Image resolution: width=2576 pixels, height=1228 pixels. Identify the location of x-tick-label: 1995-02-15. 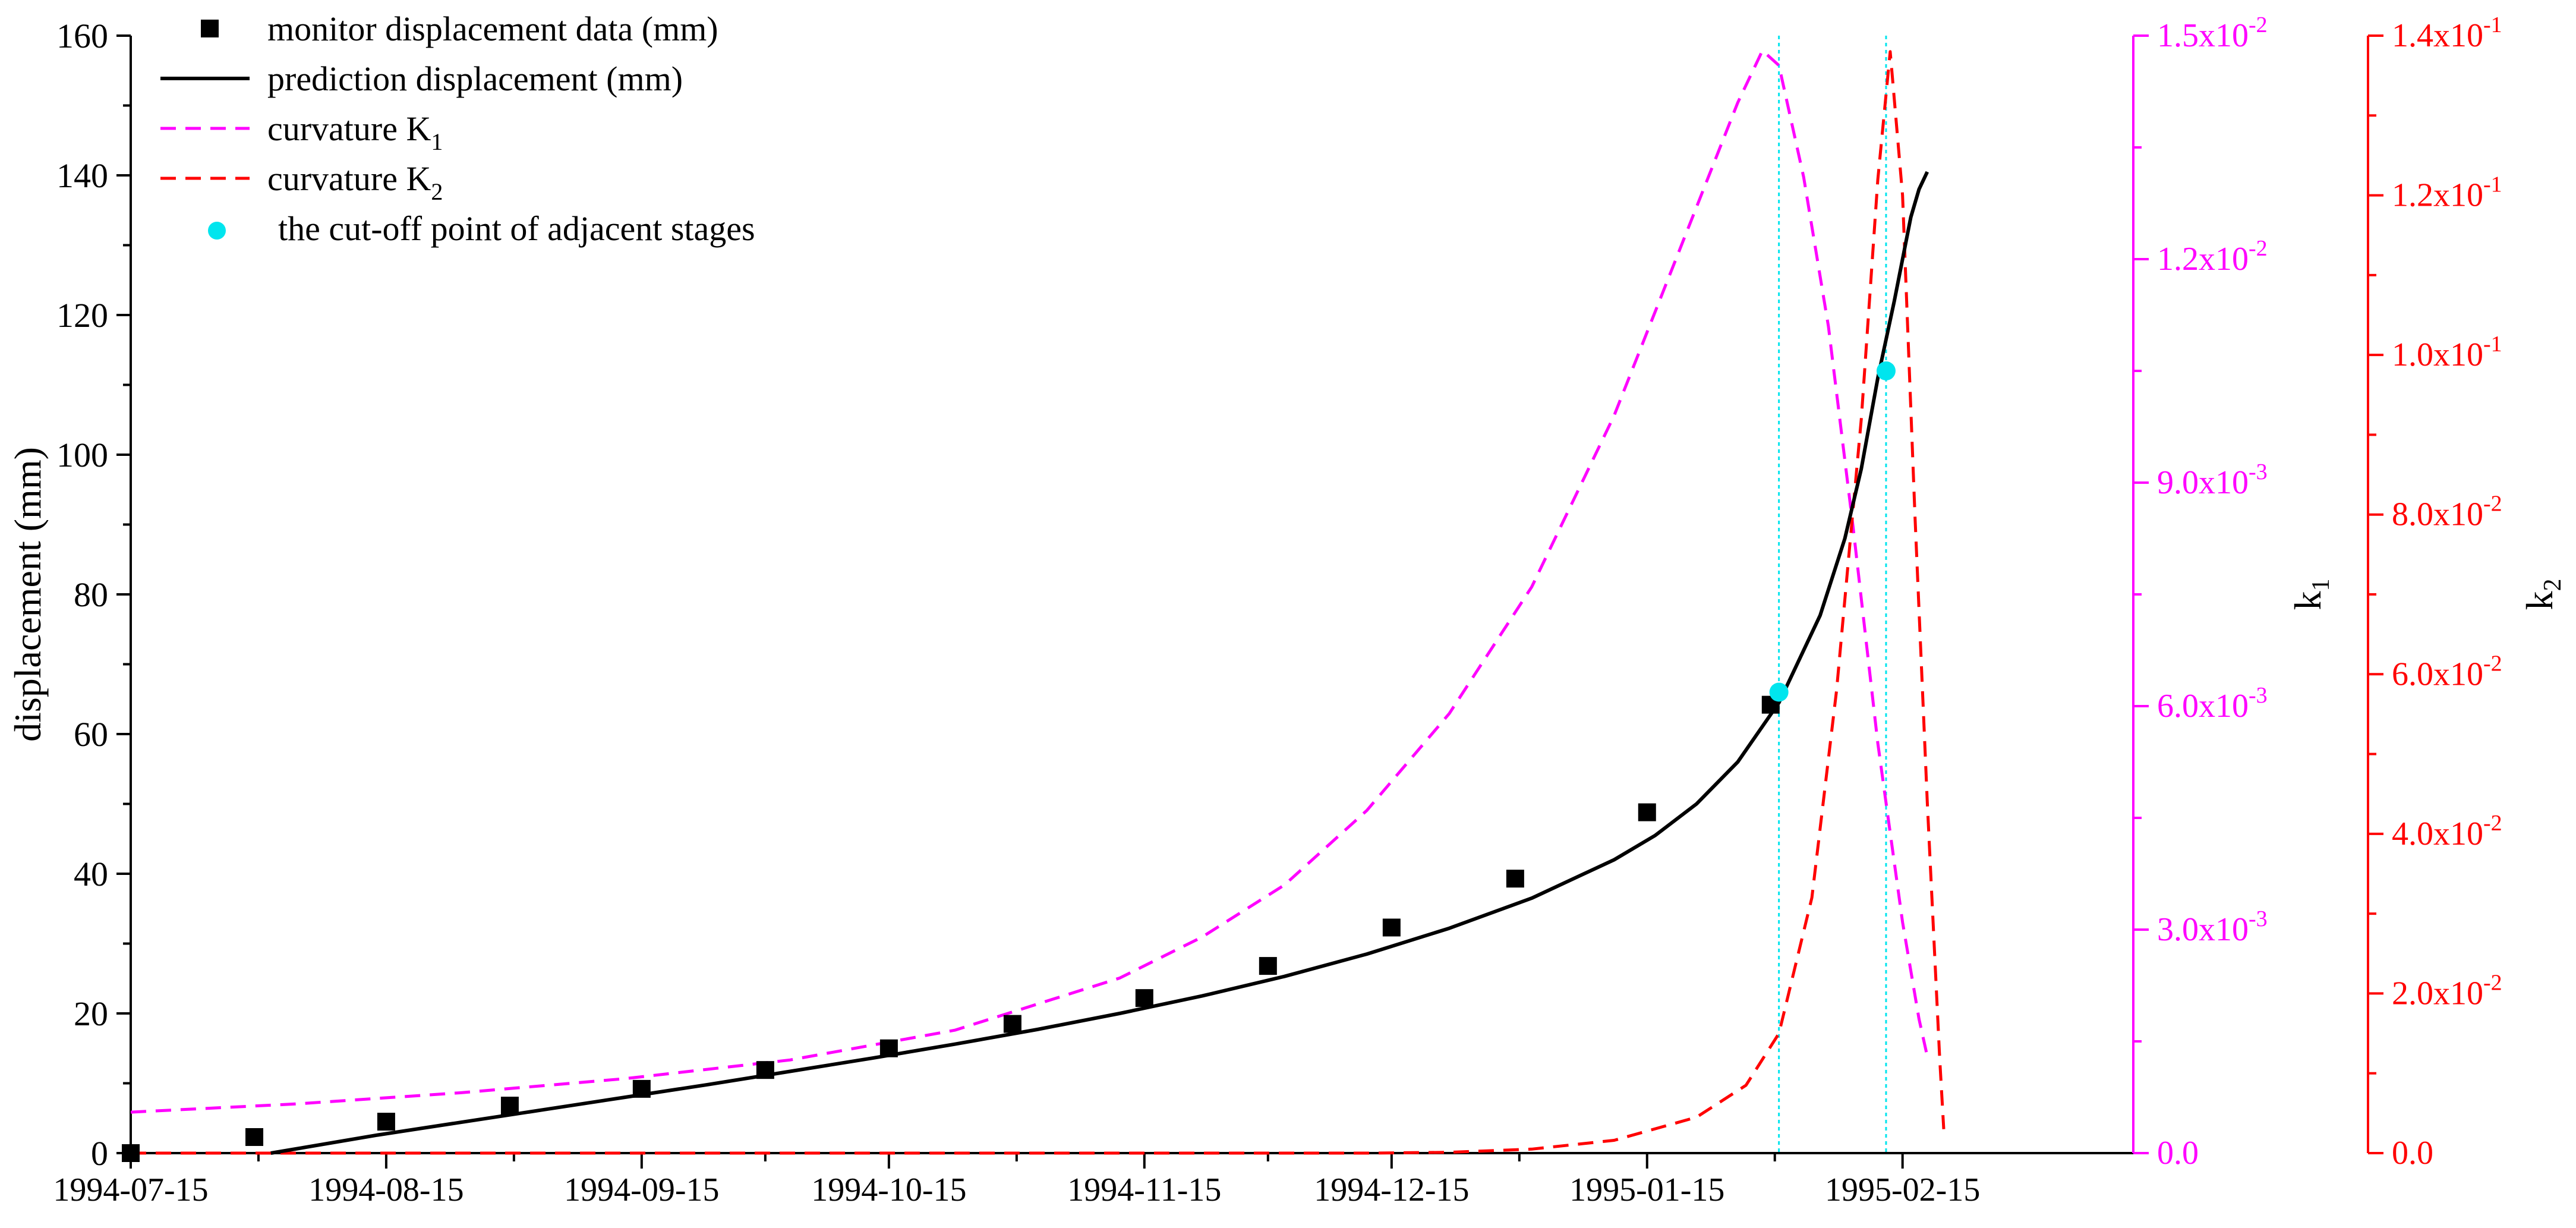
(1902, 1190).